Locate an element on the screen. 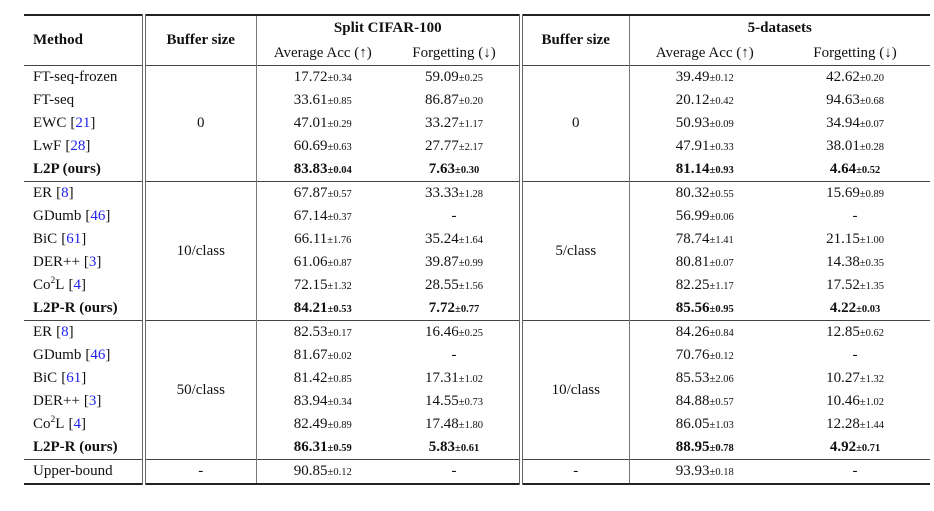 The image size is (934, 511). metric-value: 12.85 is located at coordinates (843, 332).